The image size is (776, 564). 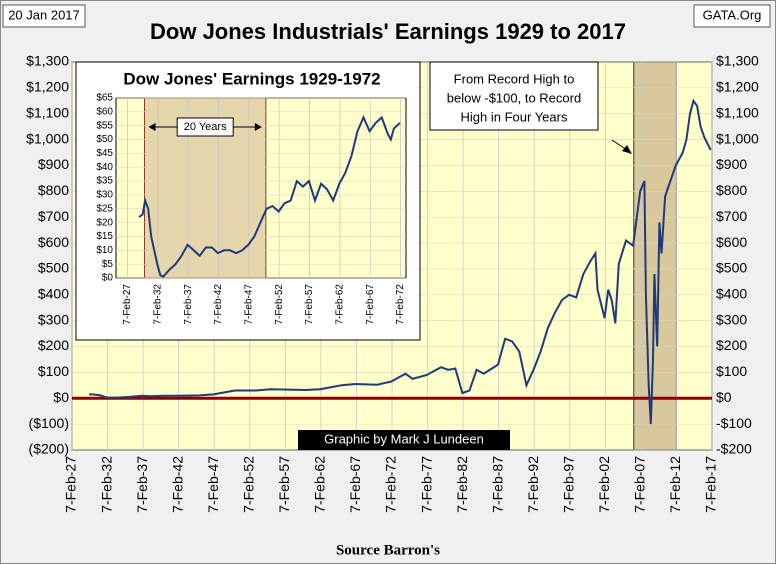 What do you see at coordinates (724, 397) in the screenshot?
I see `y2-tick-label: $0` at bounding box center [724, 397].